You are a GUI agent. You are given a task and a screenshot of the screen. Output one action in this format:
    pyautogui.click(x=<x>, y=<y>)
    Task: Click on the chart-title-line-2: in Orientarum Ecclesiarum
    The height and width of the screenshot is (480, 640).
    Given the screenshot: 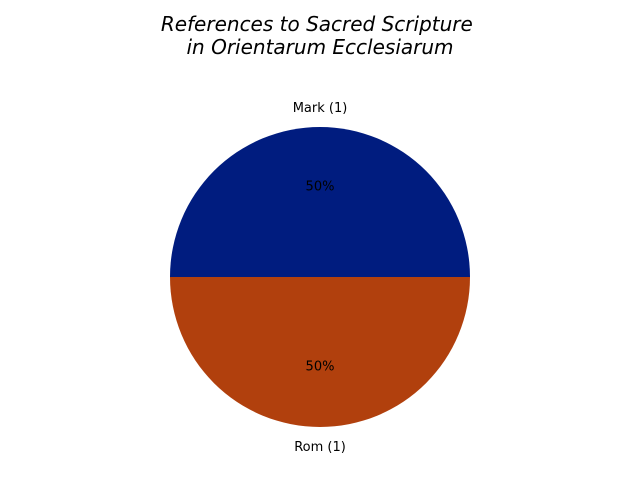 What is the action you would take?
    pyautogui.click(x=319, y=47)
    